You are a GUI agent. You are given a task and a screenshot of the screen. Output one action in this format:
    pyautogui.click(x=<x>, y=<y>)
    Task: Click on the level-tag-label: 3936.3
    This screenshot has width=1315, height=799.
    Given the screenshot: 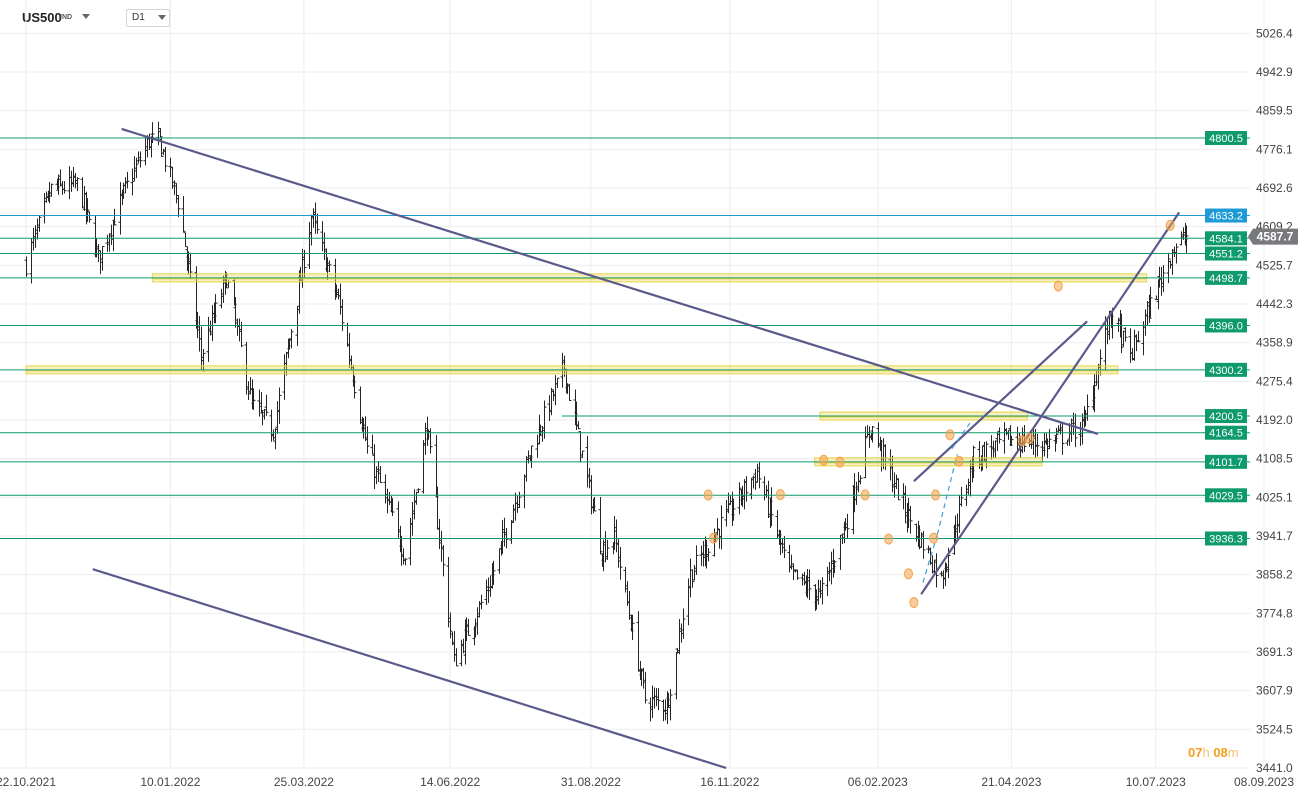 What is the action you would take?
    pyautogui.click(x=1226, y=539)
    